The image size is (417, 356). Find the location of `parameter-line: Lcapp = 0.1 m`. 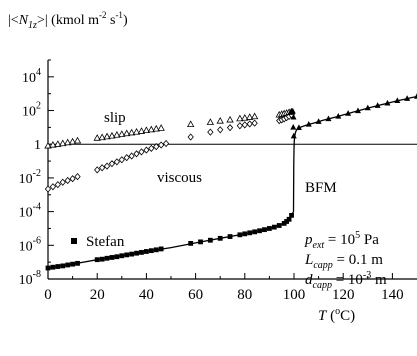

parameter-line: Lcapp = 0.1 m is located at coordinates (343, 261).